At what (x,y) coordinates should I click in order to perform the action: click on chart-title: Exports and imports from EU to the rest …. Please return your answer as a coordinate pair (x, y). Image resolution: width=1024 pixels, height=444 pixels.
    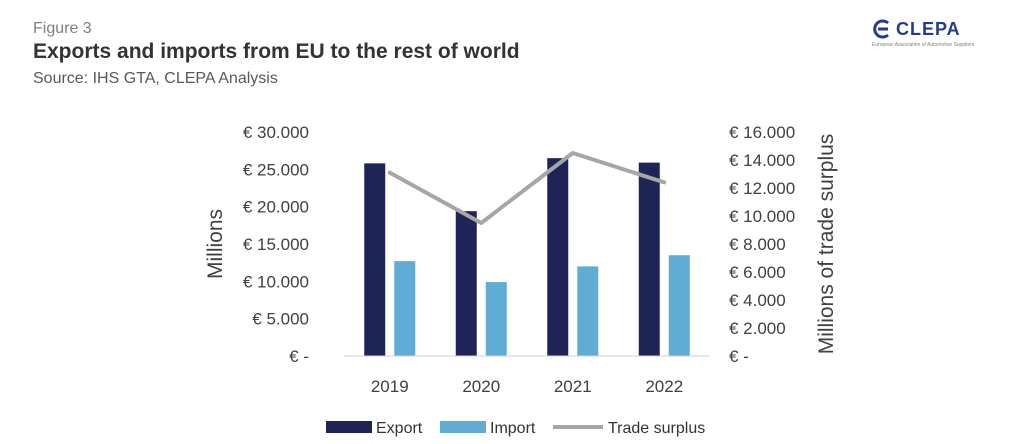
    Looking at the image, I should click on (276, 51).